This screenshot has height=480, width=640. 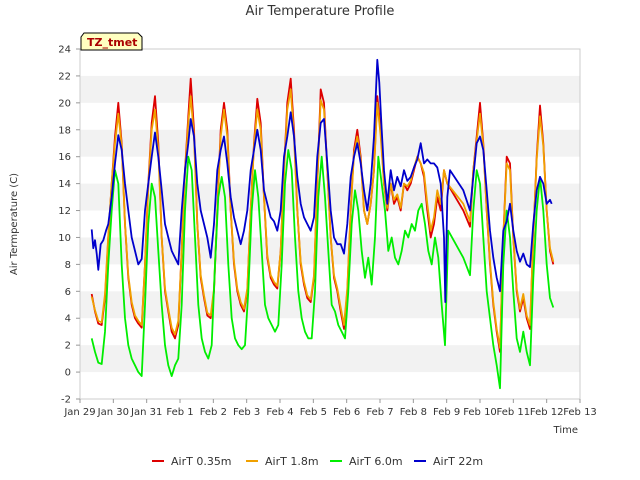 I want to click on y-axis-title: Air Termperature (C), so click(x=14, y=224).